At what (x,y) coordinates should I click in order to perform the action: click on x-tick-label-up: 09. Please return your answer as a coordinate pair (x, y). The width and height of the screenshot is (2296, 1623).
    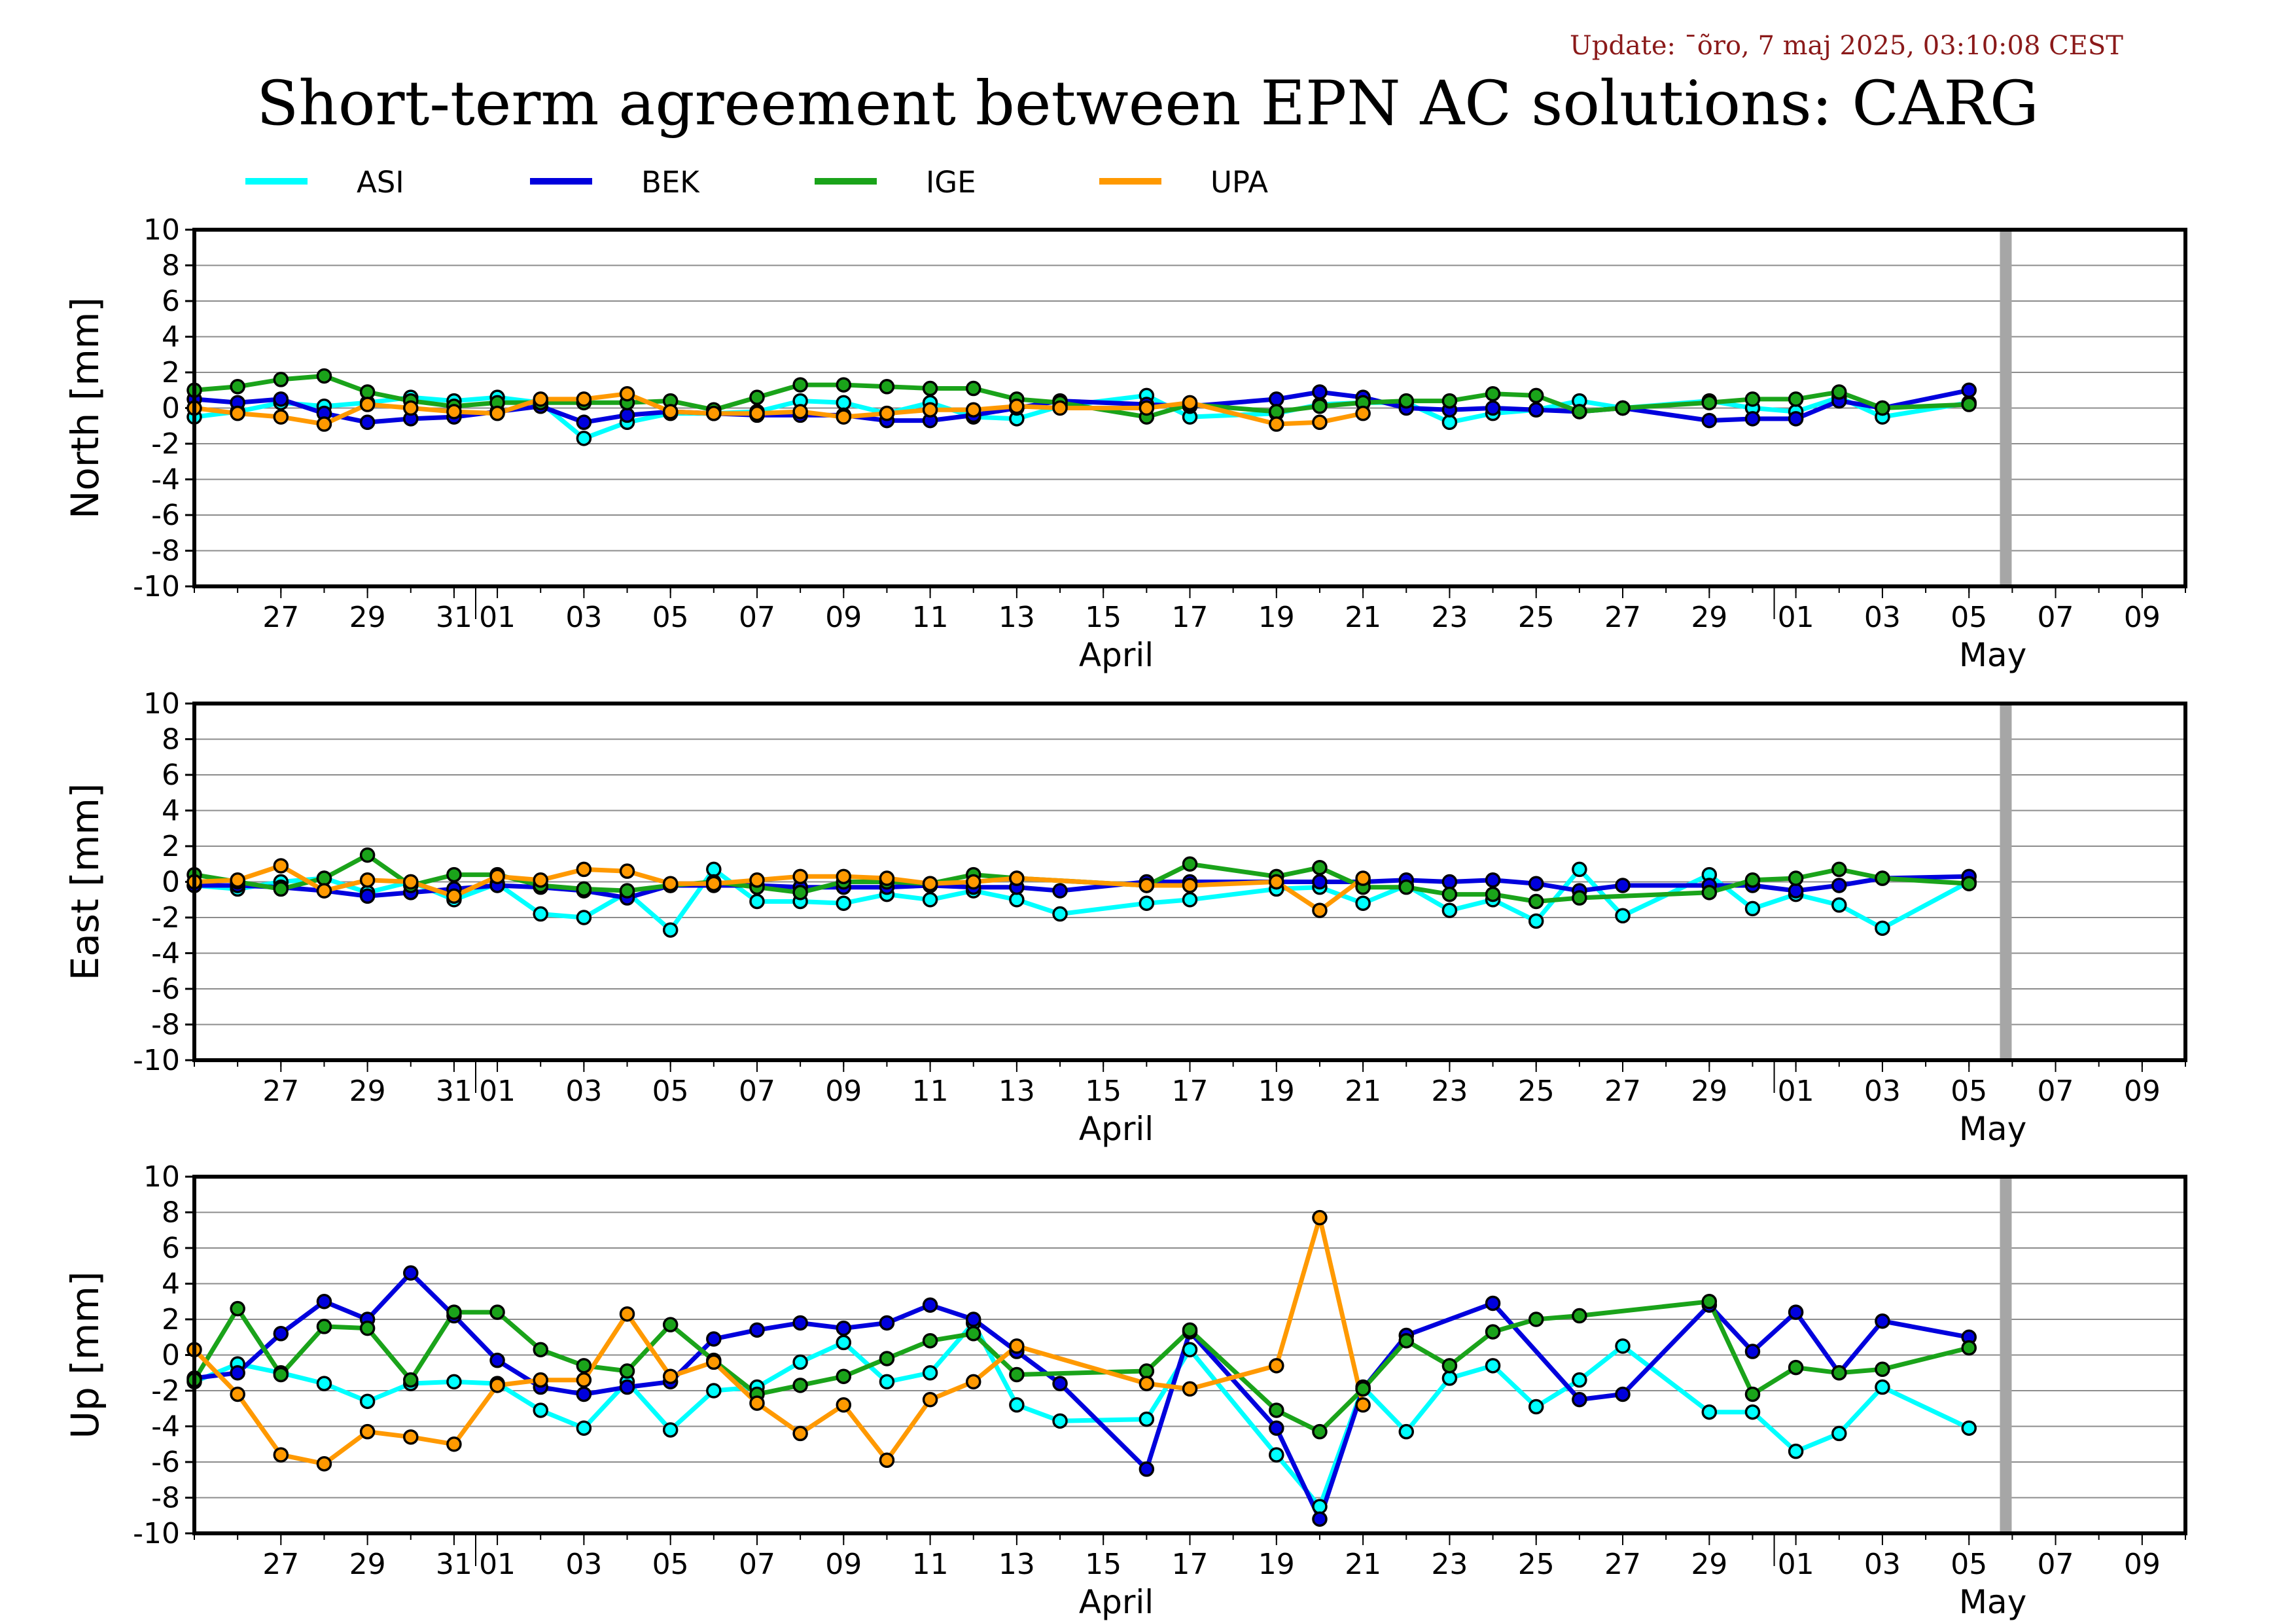
    Looking at the image, I should click on (844, 1564).